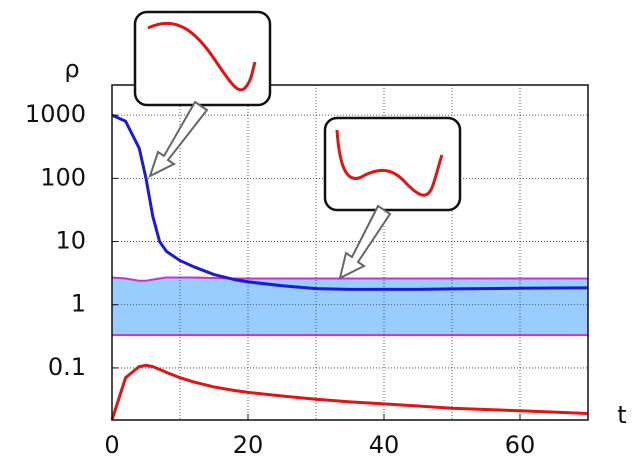 The image size is (640, 469). What do you see at coordinates (67, 367) in the screenshot?
I see `y-tick-label: 0.1` at bounding box center [67, 367].